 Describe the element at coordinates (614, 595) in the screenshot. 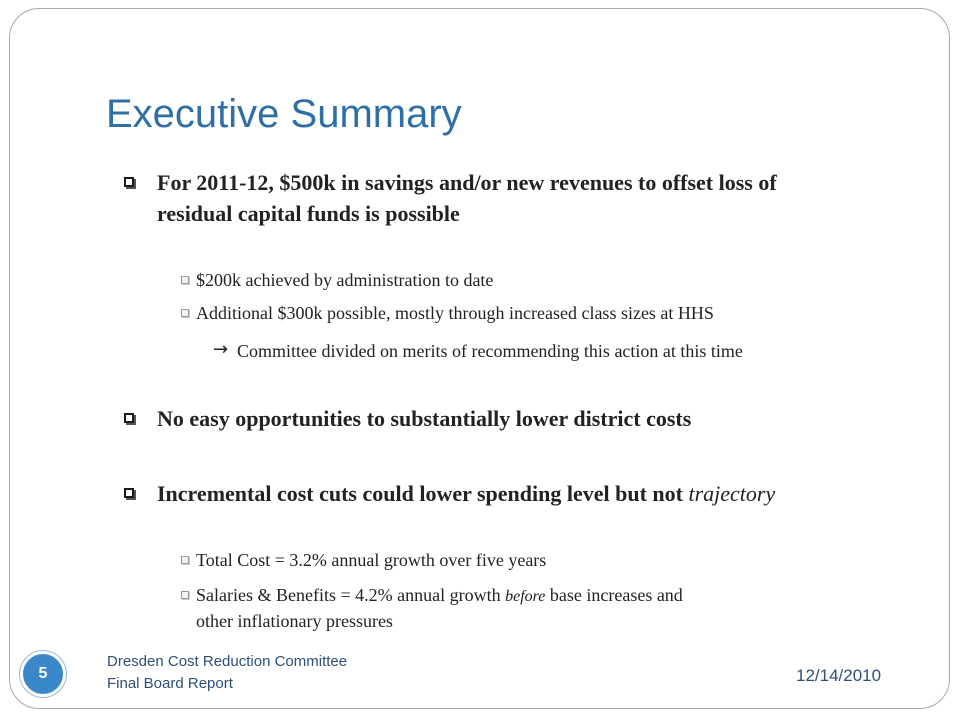

I see `bullet-3-sub-2-part-2: base increases and` at that location.